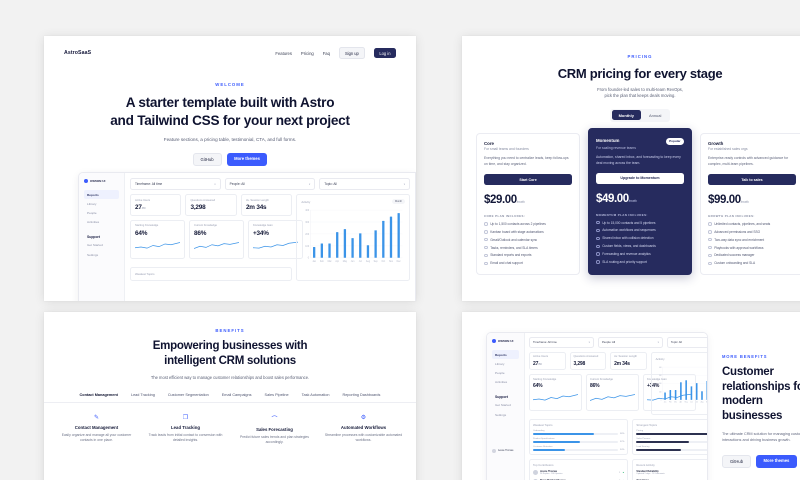 Image resolution: width=800 pixels, height=480 pixels. Describe the element at coordinates (384, 53) in the screenshot. I see `login-button: Log in` at that location.